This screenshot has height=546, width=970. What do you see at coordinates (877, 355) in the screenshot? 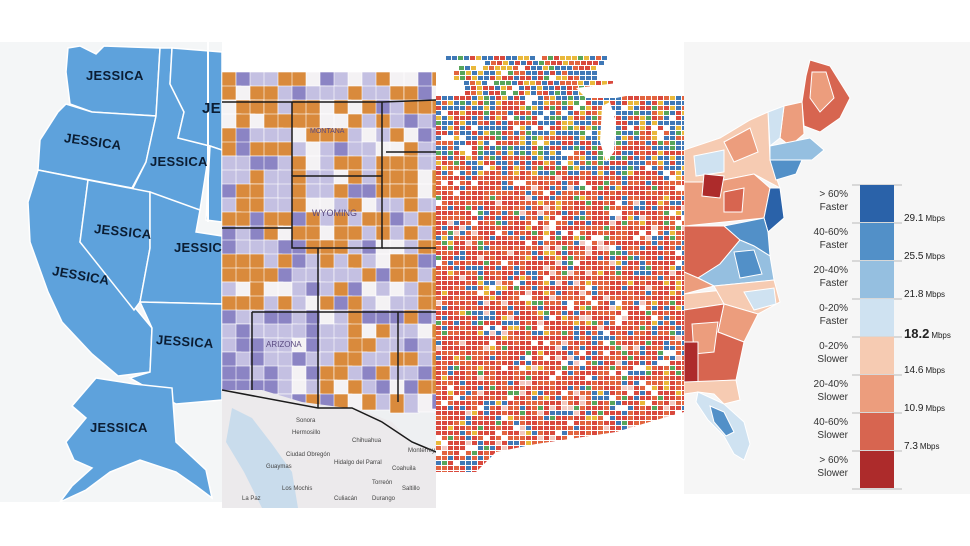
I see `legend-swatch` at bounding box center [877, 355].